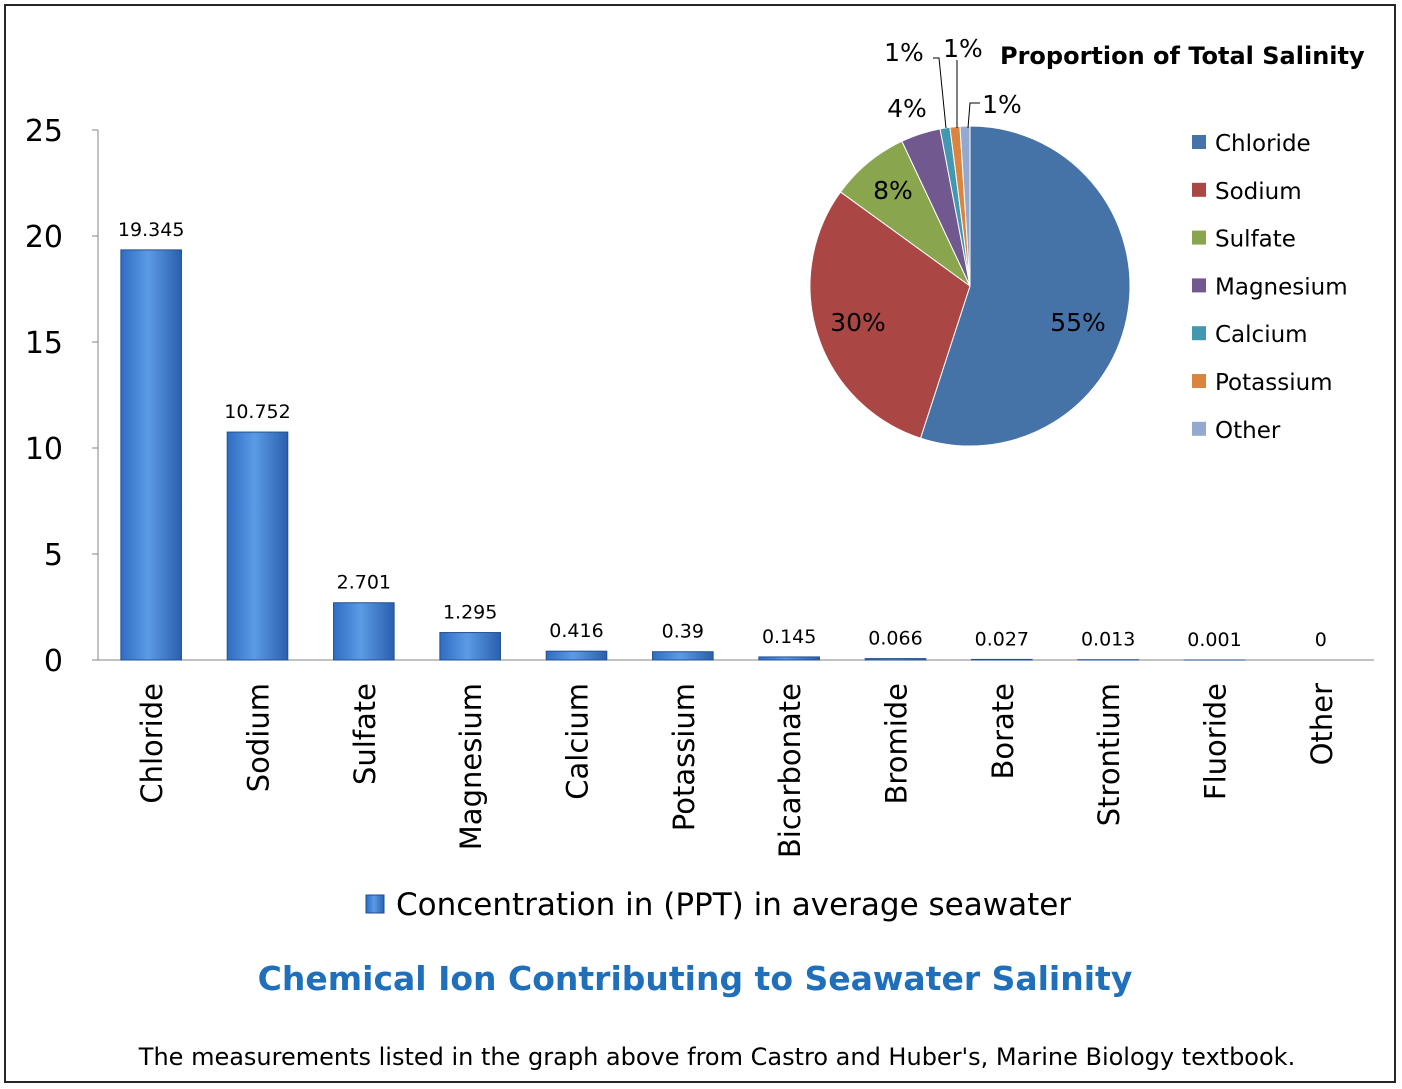 This screenshot has height=1089, width=1402. What do you see at coordinates (904, 52) in the screenshot?
I see `pie-label-calcium: 1%` at bounding box center [904, 52].